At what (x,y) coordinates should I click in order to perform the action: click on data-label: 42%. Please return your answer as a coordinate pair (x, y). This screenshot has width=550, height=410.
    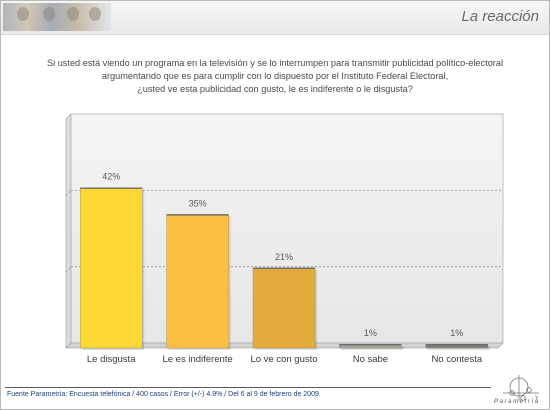
    Looking at the image, I should click on (111, 177).